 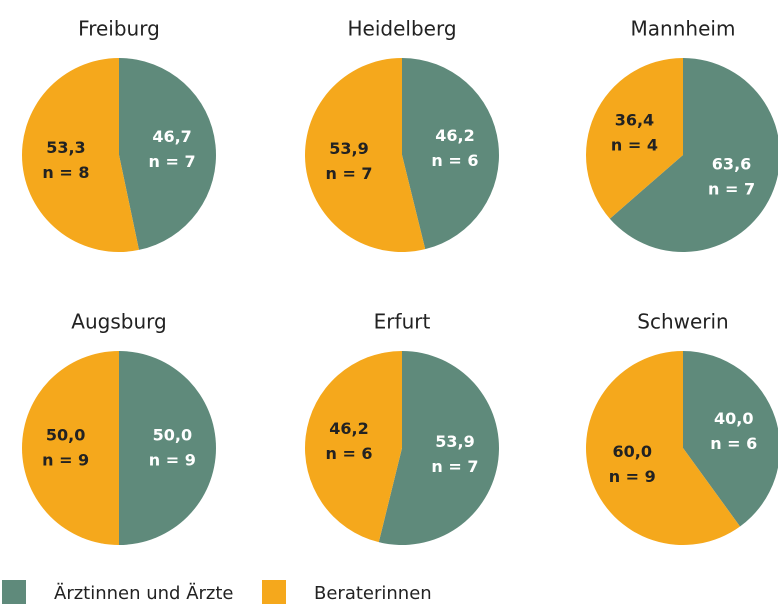 I want to click on pie-title: Erfurt, so click(x=402, y=322).